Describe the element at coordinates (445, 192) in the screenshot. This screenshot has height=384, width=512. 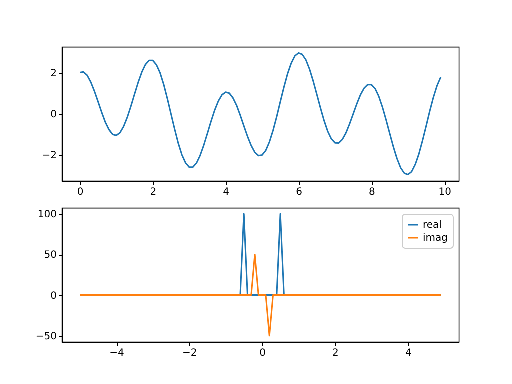
I see `x-tick-label: 10` at that location.